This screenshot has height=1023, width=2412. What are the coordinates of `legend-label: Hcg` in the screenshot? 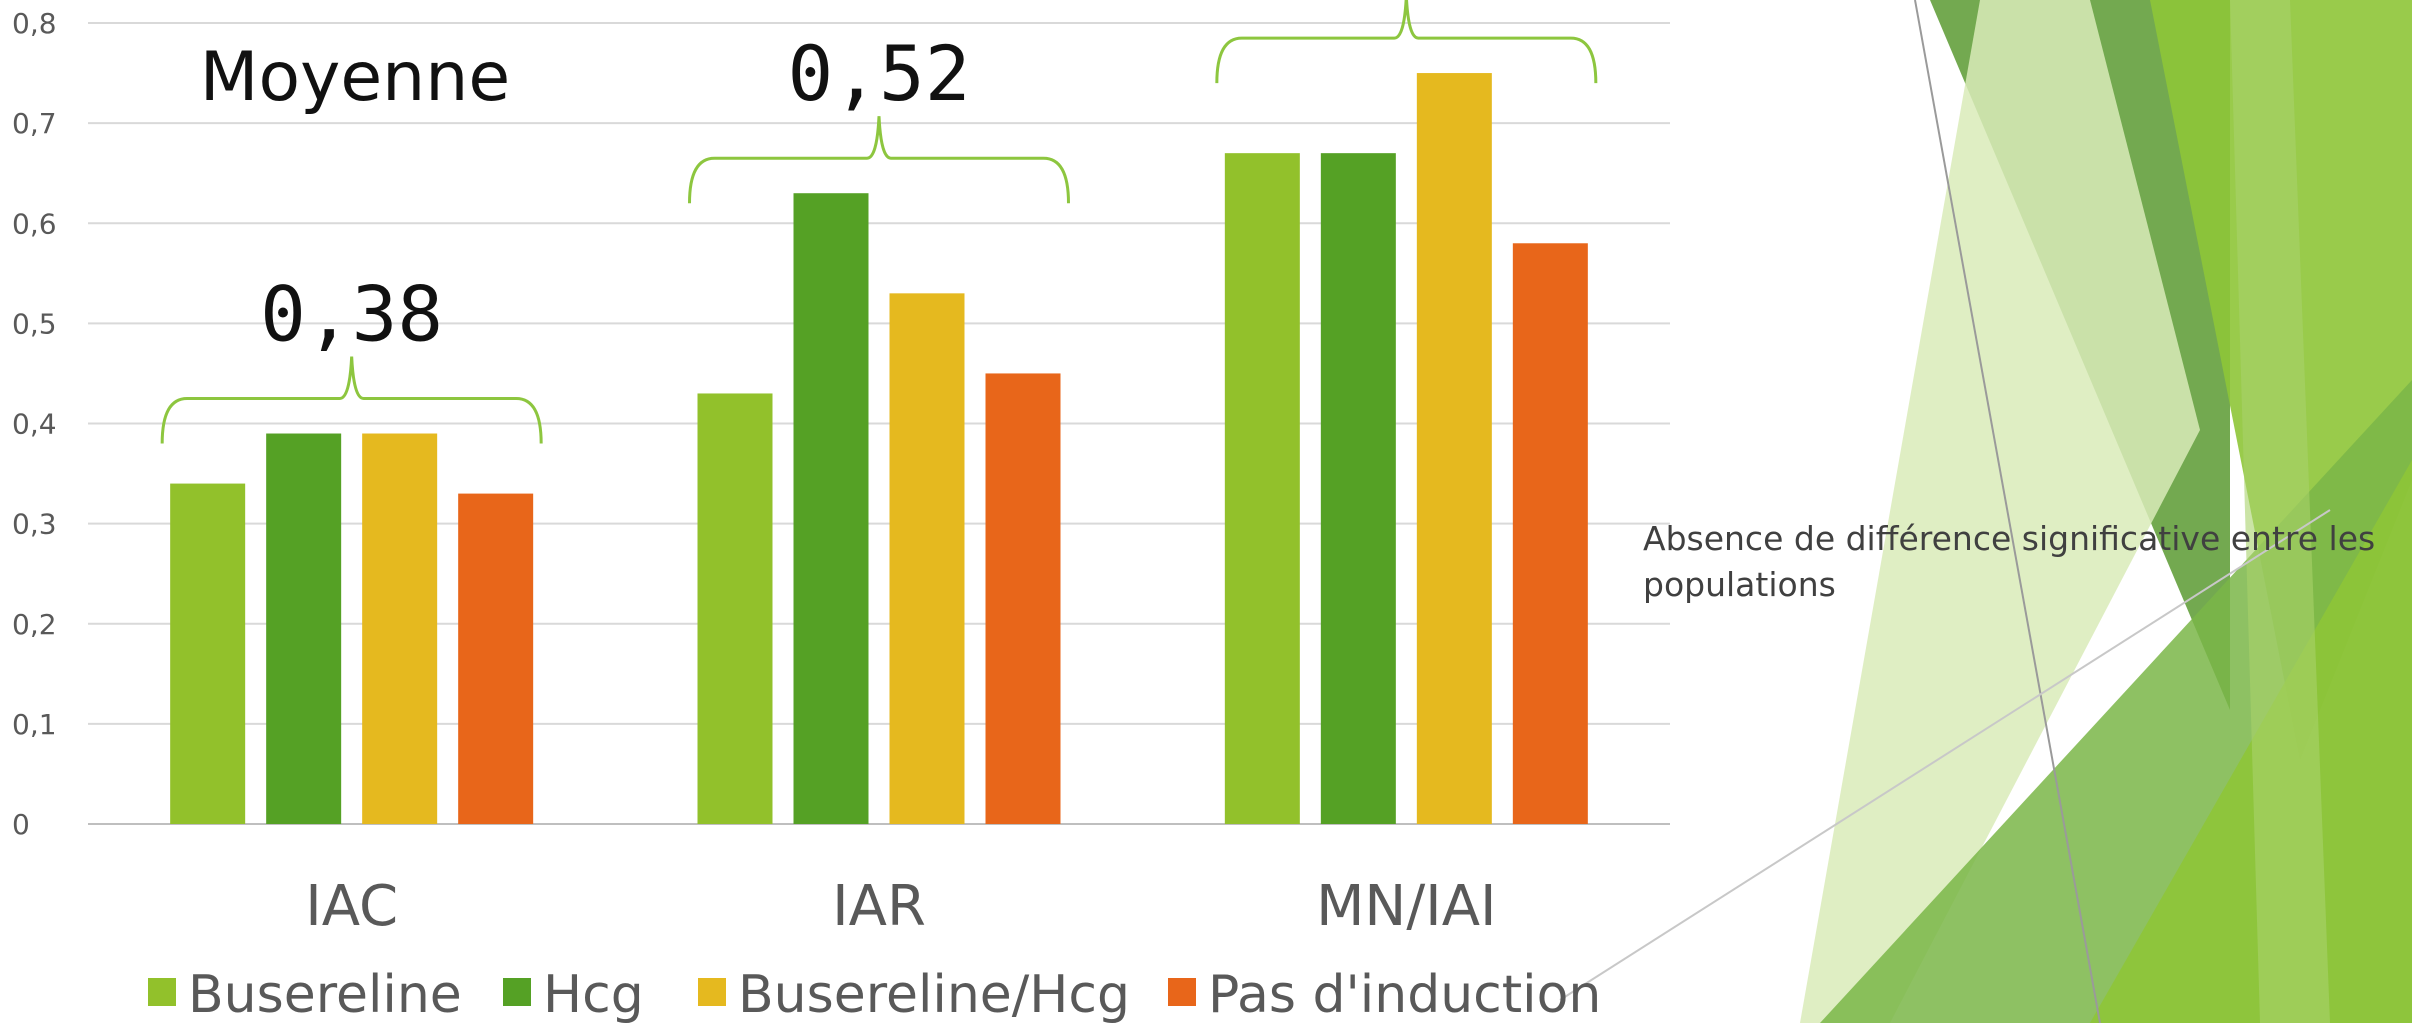 It's located at (593, 994).